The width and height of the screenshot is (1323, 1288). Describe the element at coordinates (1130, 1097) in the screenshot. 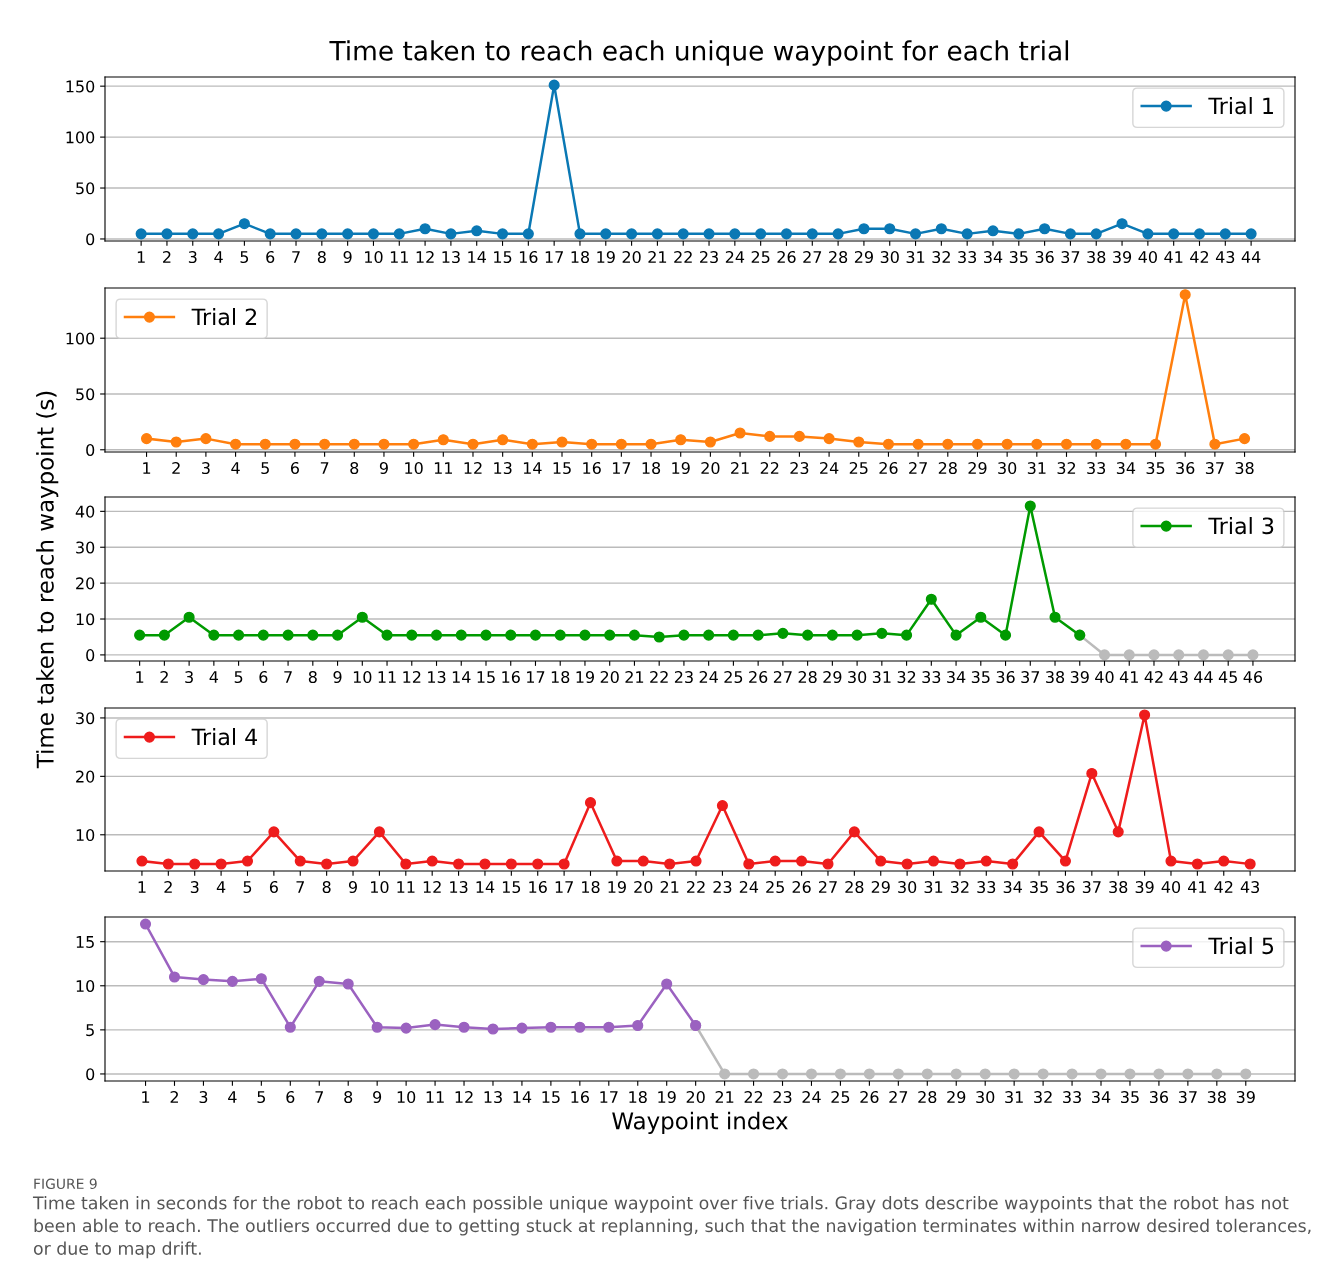

I see `x-tick-label: 35` at that location.